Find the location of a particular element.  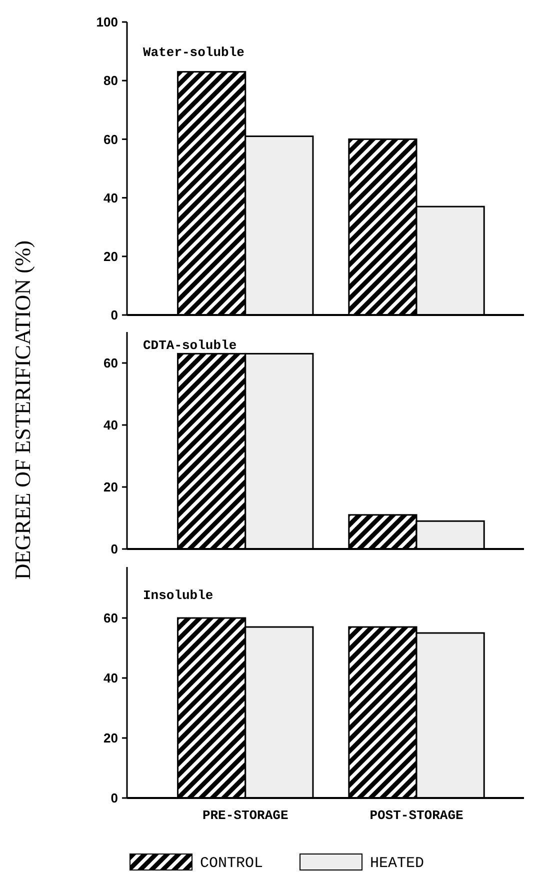

text: Insoluble is located at coordinates (178, 595).